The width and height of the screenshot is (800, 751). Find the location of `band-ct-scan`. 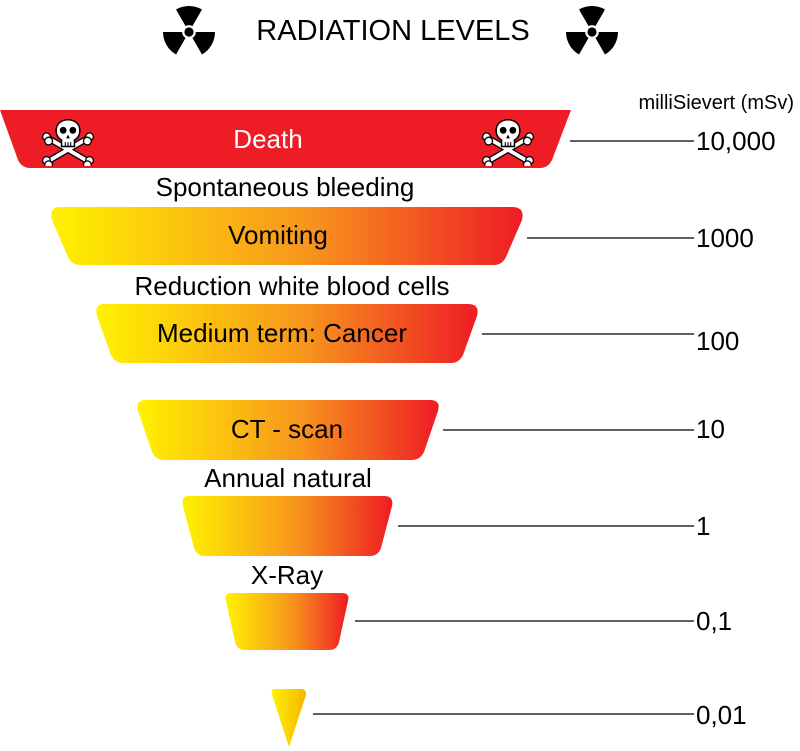

band-ct-scan is located at coordinates (288, 430).